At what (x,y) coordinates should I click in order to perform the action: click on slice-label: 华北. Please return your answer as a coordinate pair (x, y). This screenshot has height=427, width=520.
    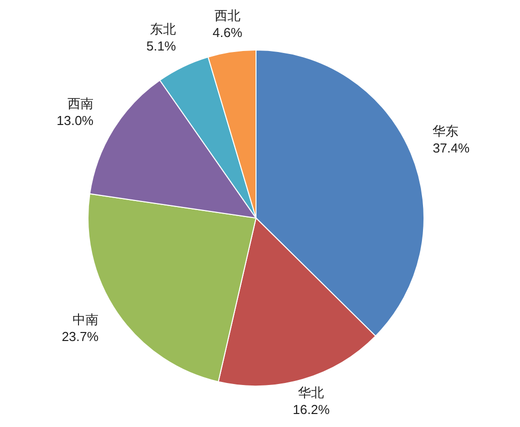
    Looking at the image, I should click on (311, 392).